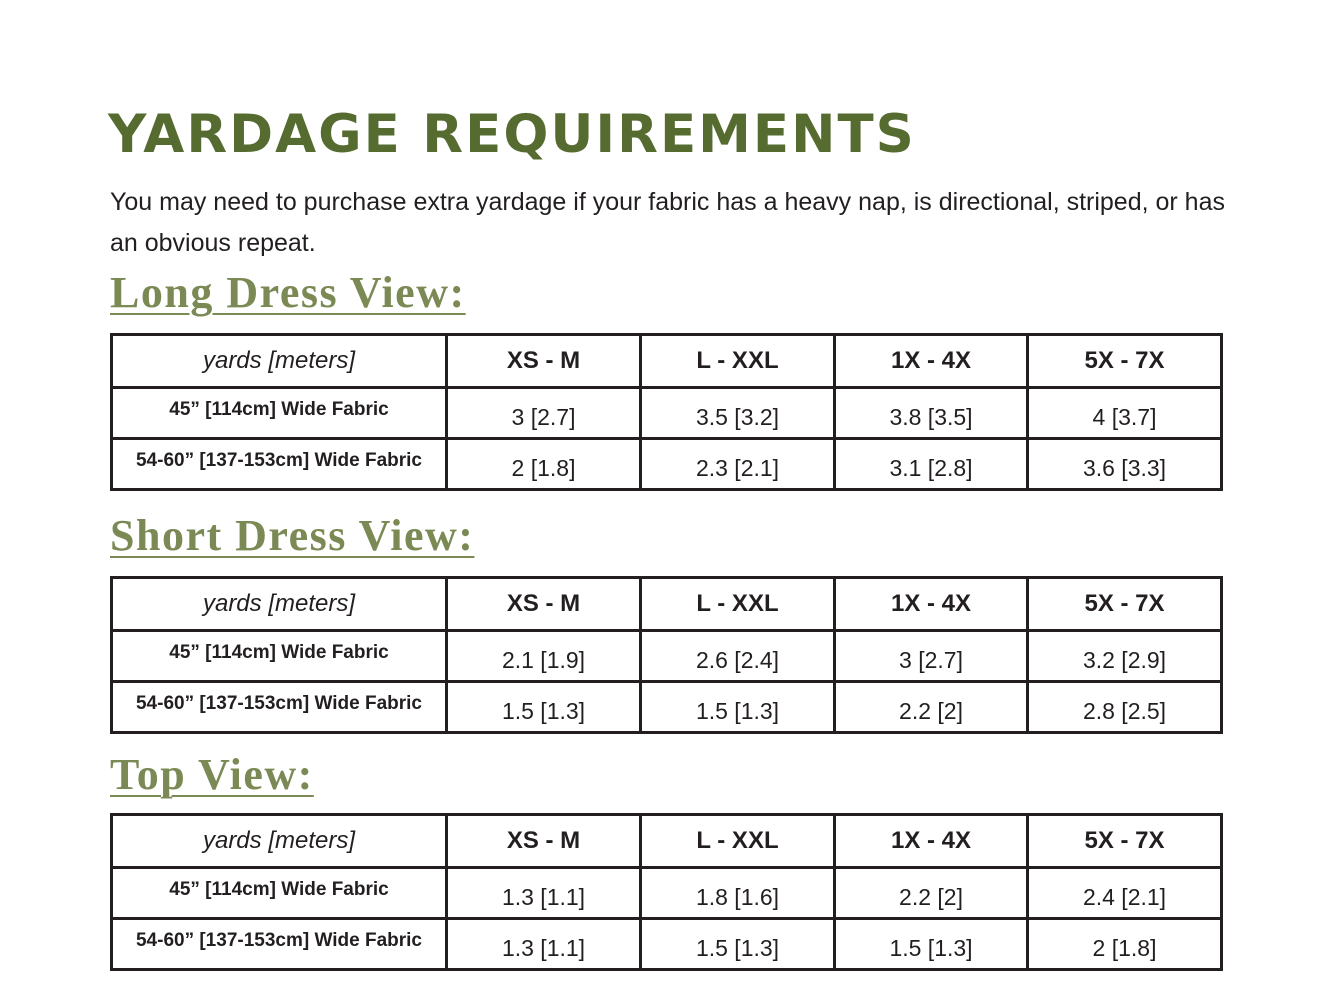 This screenshot has height=988, width=1330. I want to click on yardage-value: 3.2 [2.9], so click(1124, 656).